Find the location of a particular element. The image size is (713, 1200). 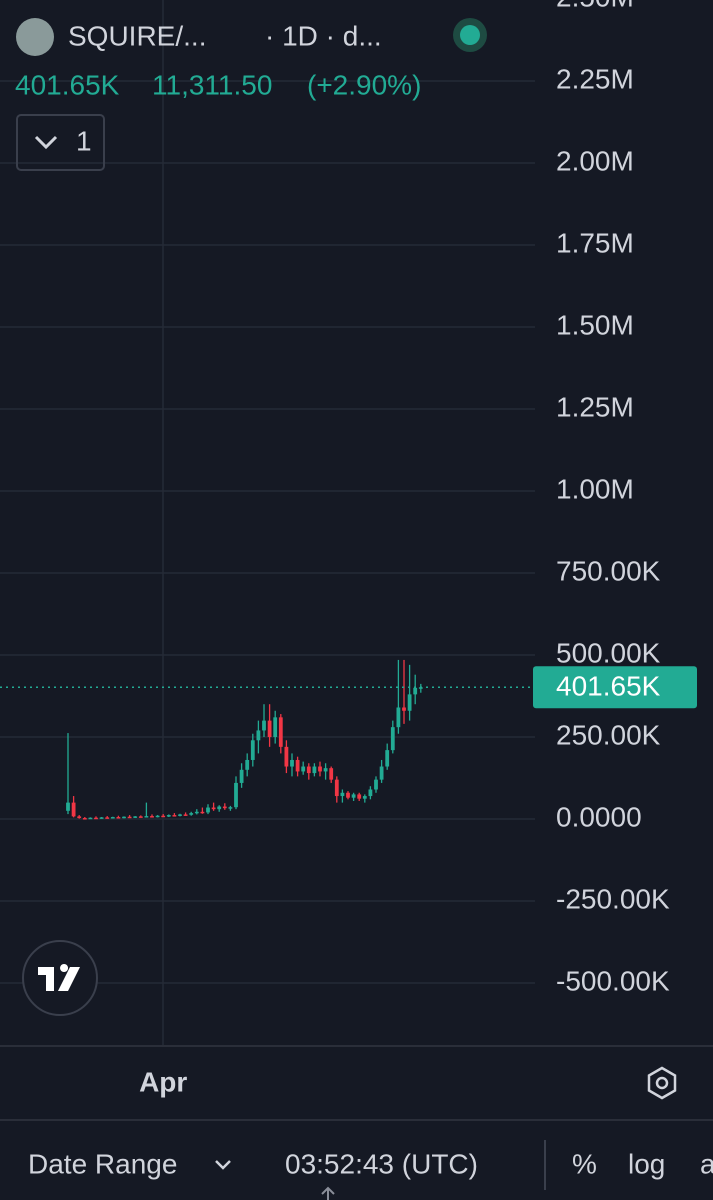

y-tick-label: 1.00M is located at coordinates (595, 488).